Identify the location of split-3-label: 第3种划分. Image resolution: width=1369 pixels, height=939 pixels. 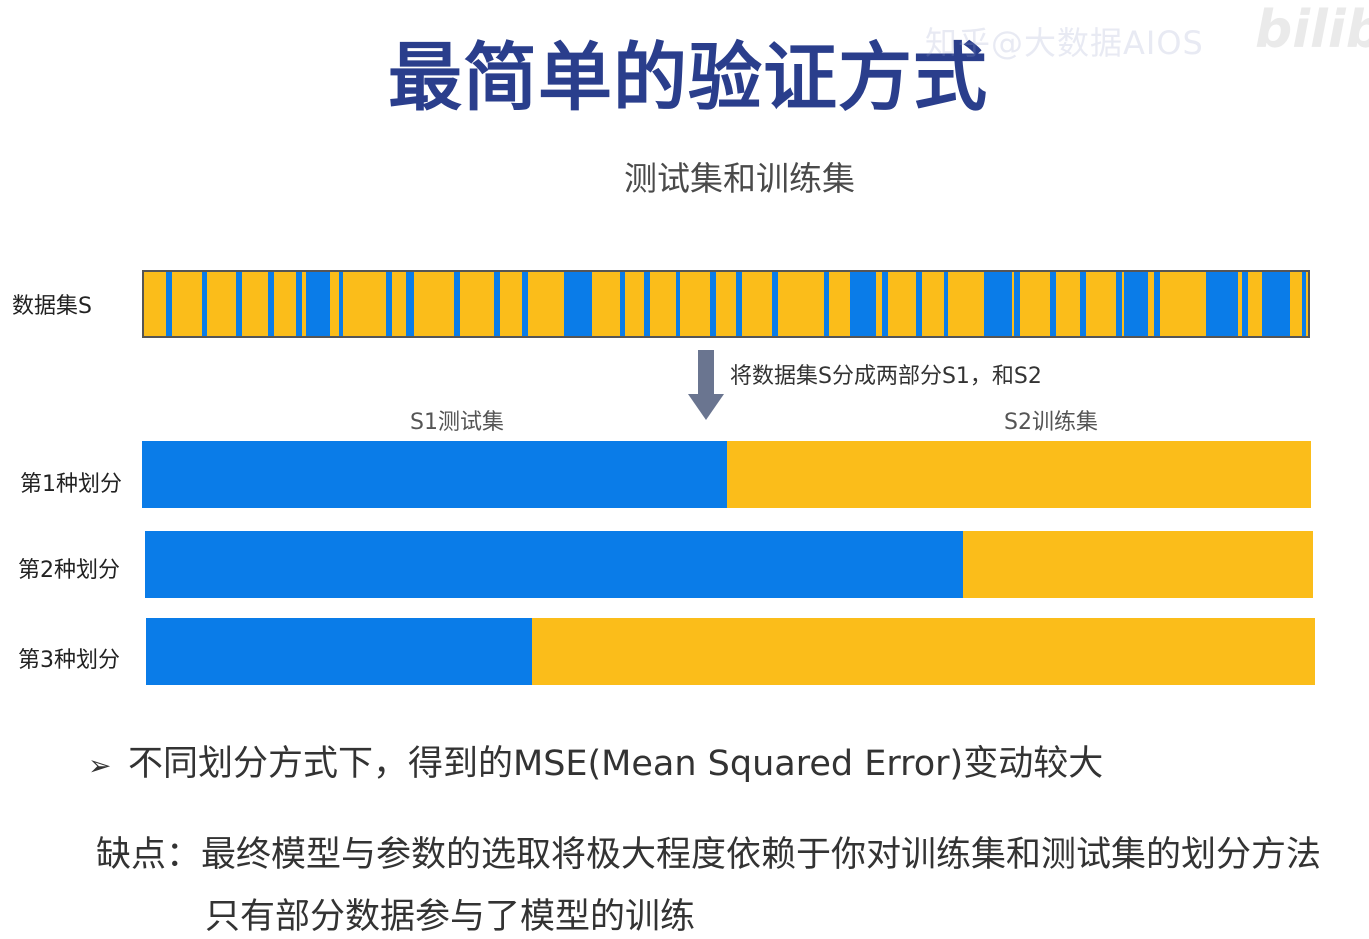
(69, 660).